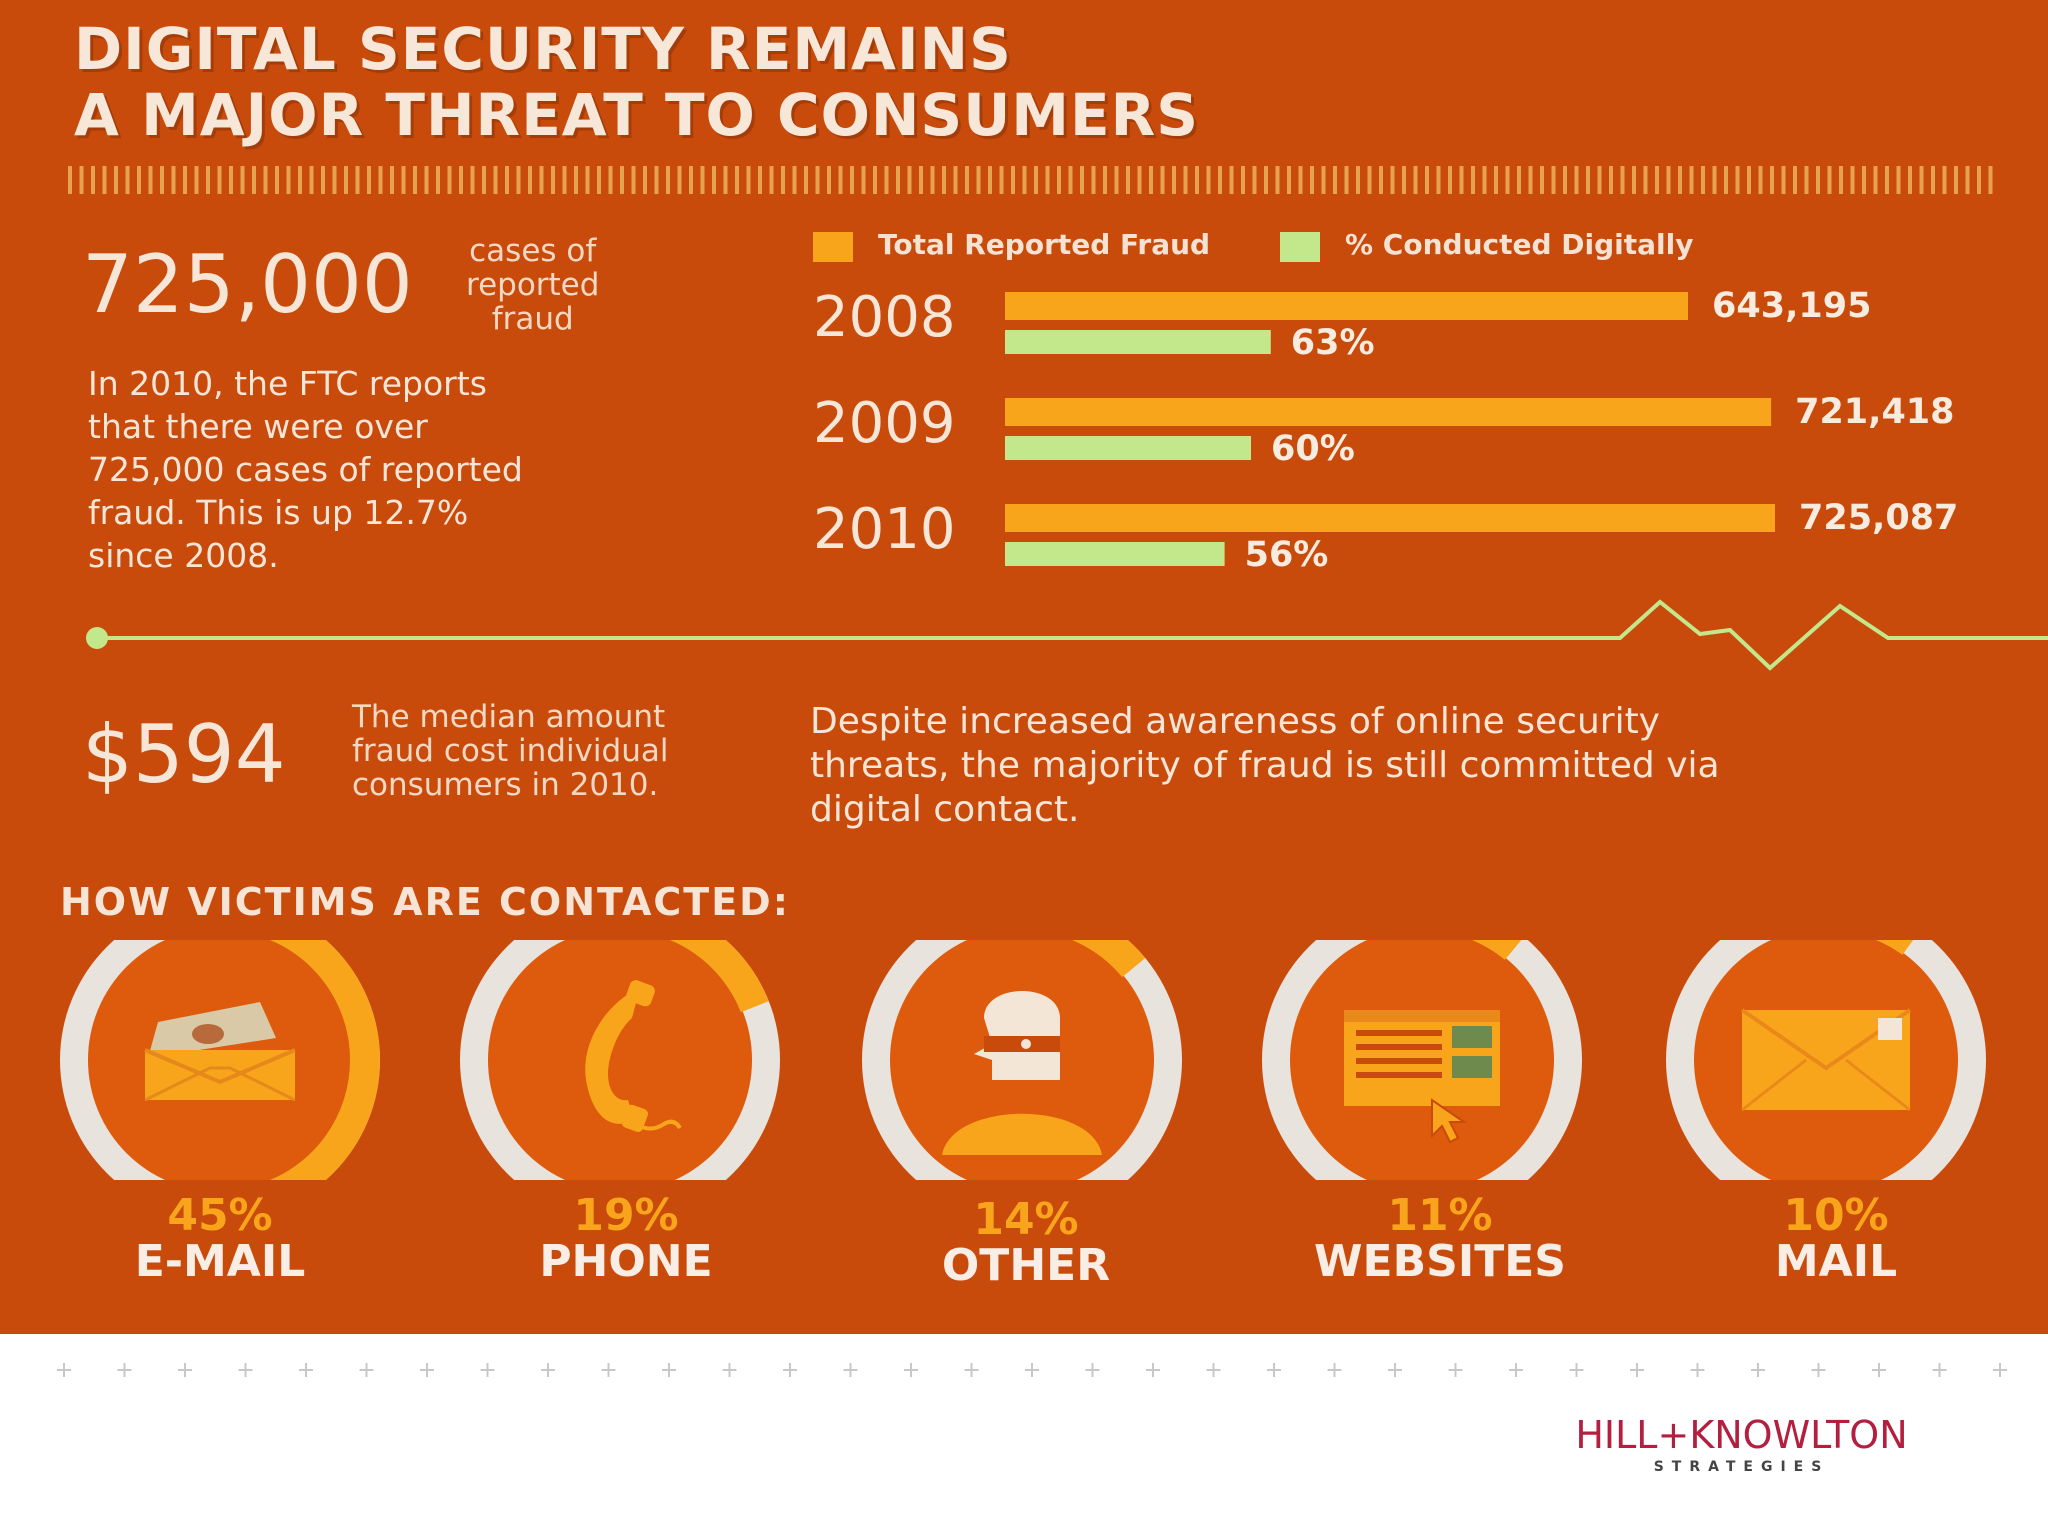 This screenshot has height=1536, width=2048. I want to click on cases-description-line: since 2008., so click(183, 555).